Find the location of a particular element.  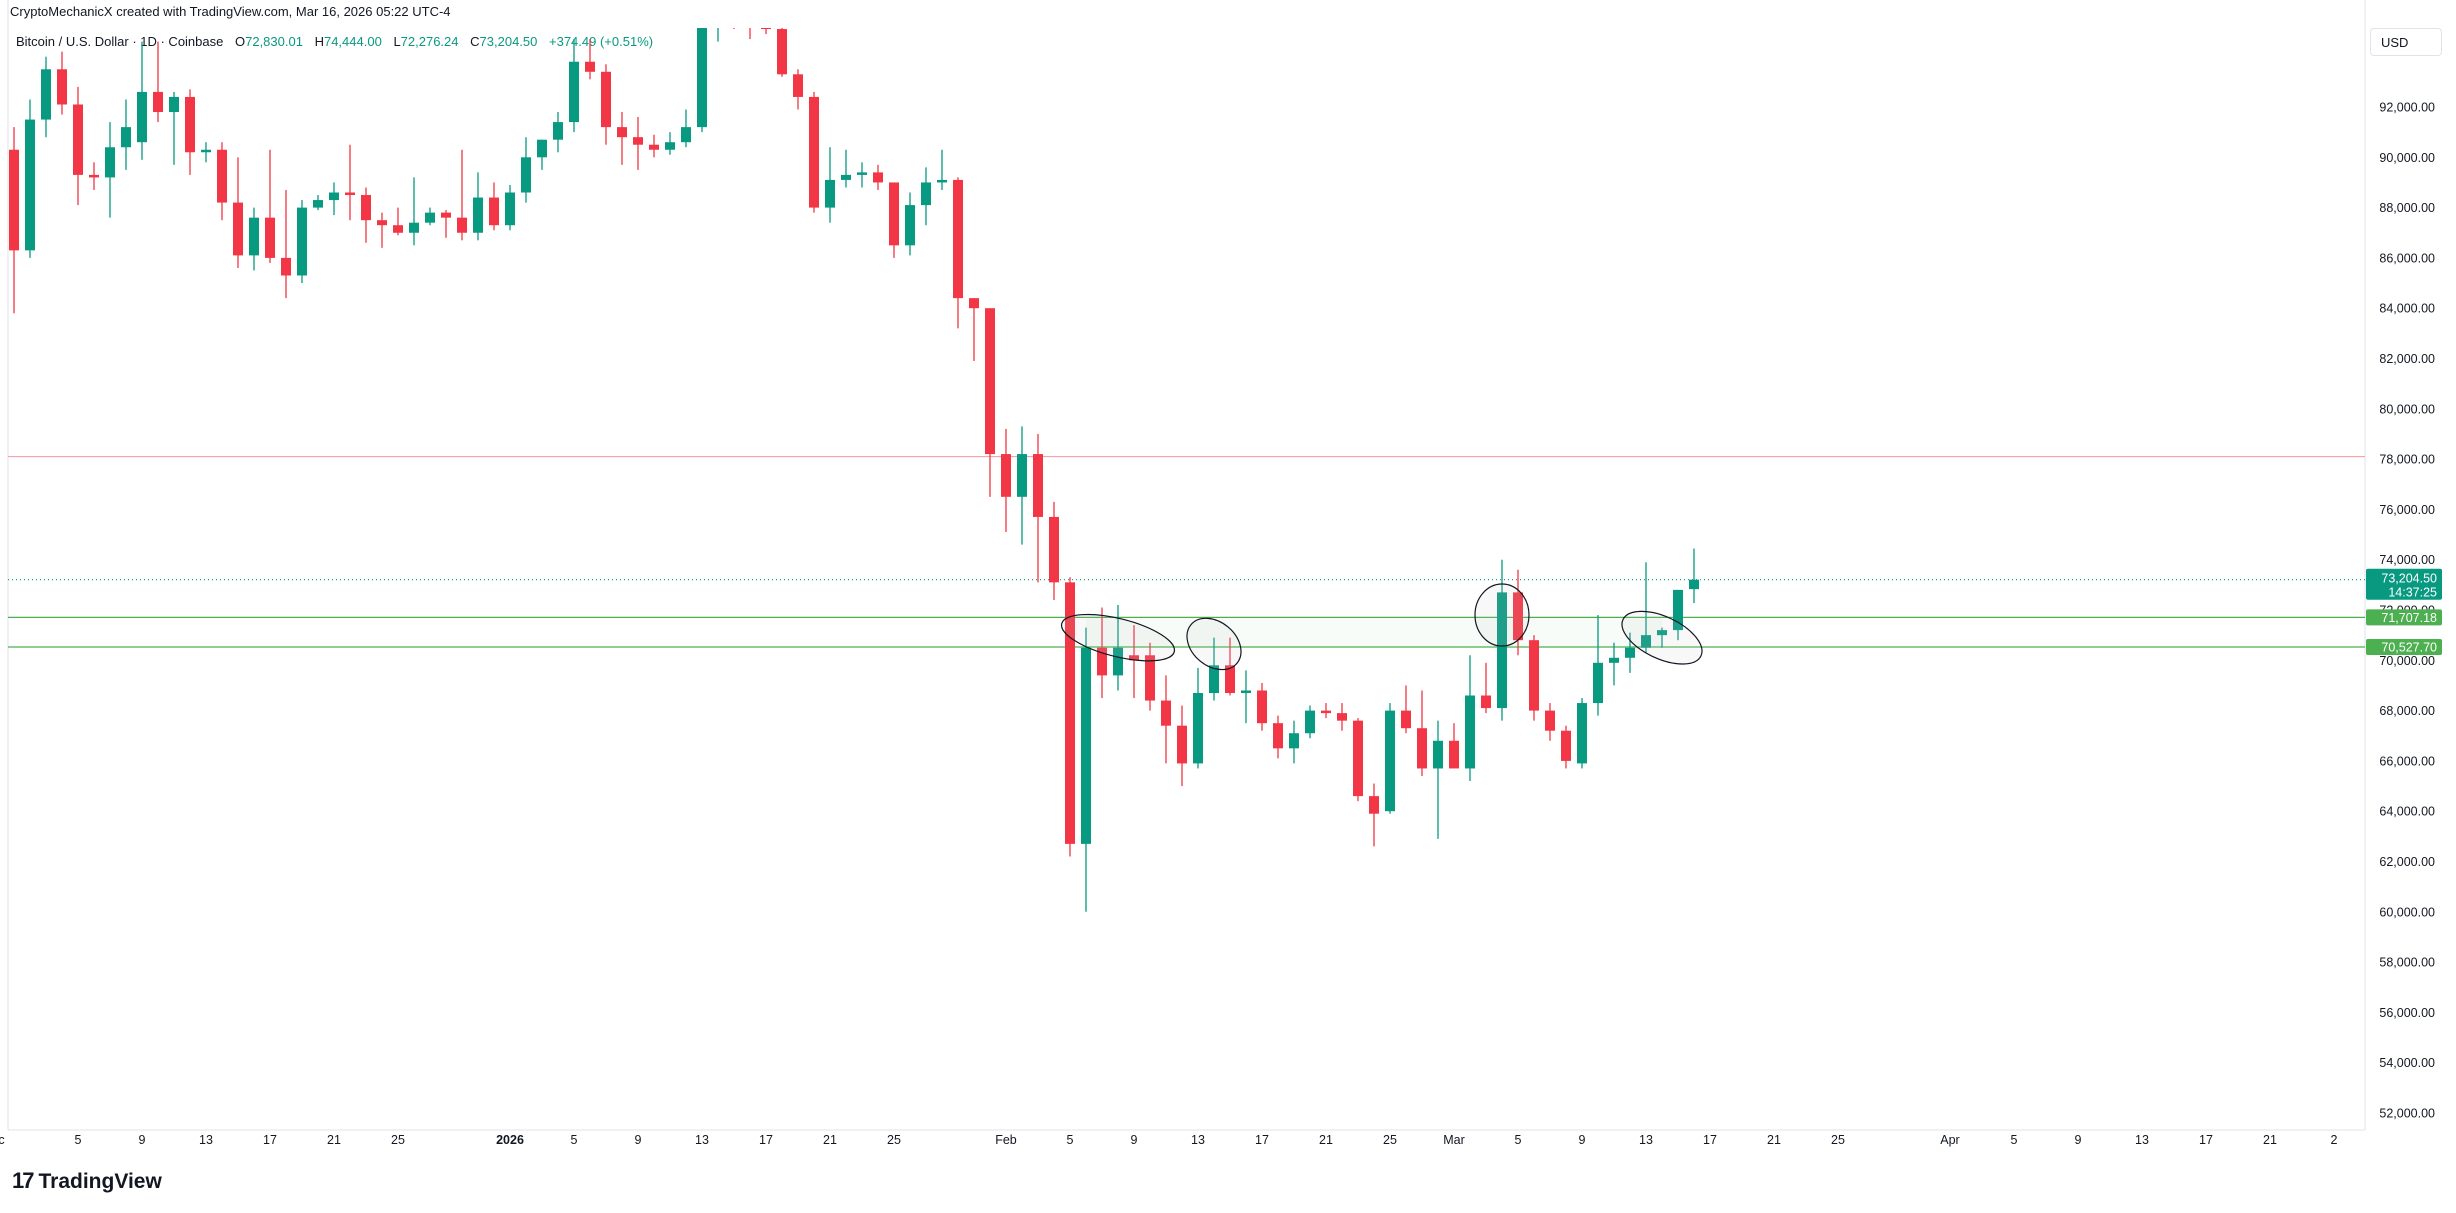

tradingview-logo: 17 TradingView is located at coordinates (87, 1181).